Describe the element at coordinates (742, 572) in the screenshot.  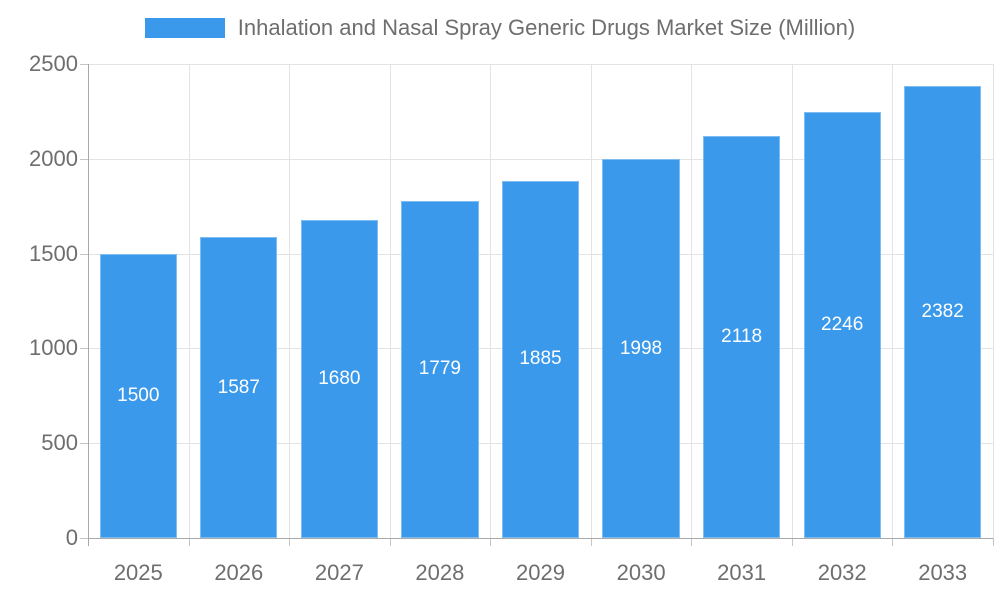
I see `x-axis-label: 2031` at that location.